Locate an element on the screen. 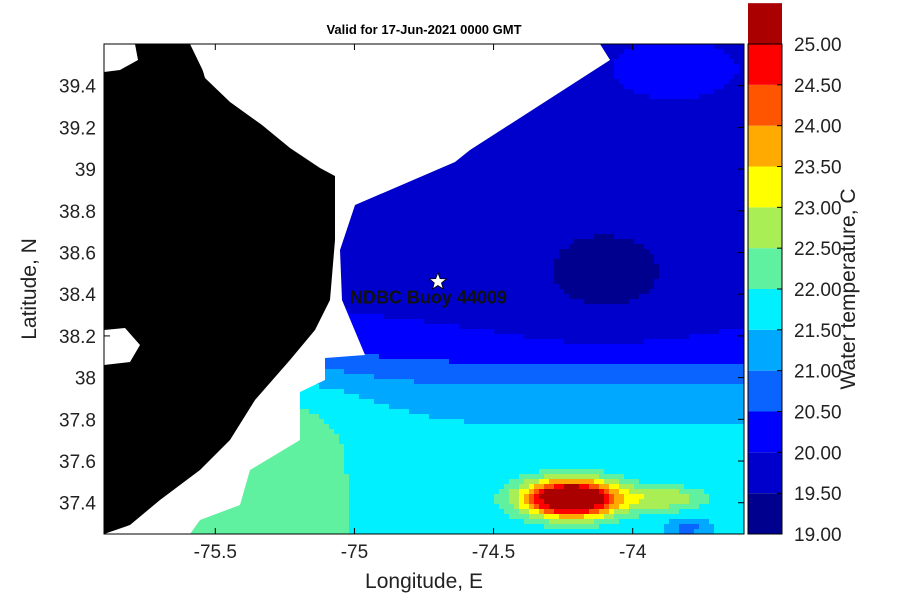 This screenshot has width=900, height=600. temperature-cell-2022 is located at coordinates (617, 122).